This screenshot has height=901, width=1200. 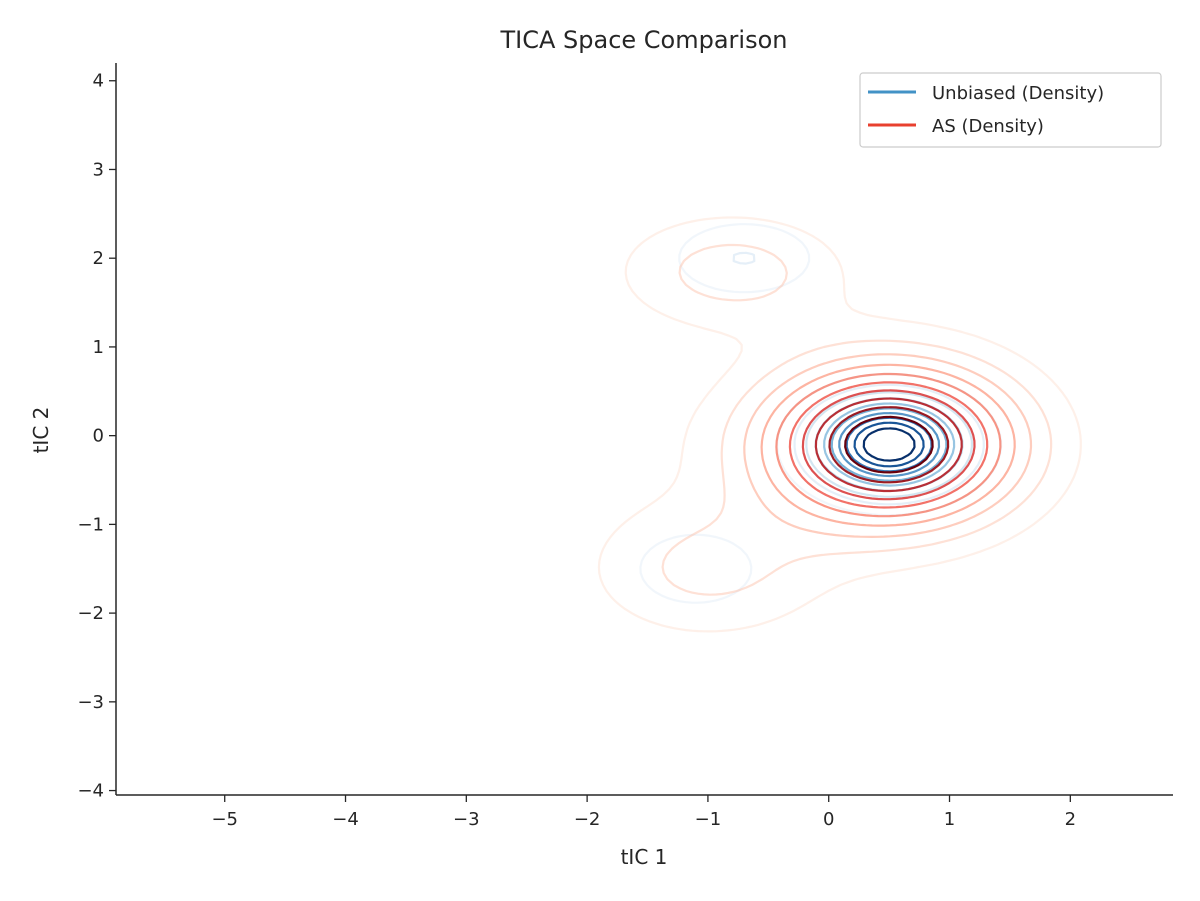 I want to click on chart-title: TICA Space Comparison, so click(x=643, y=40).